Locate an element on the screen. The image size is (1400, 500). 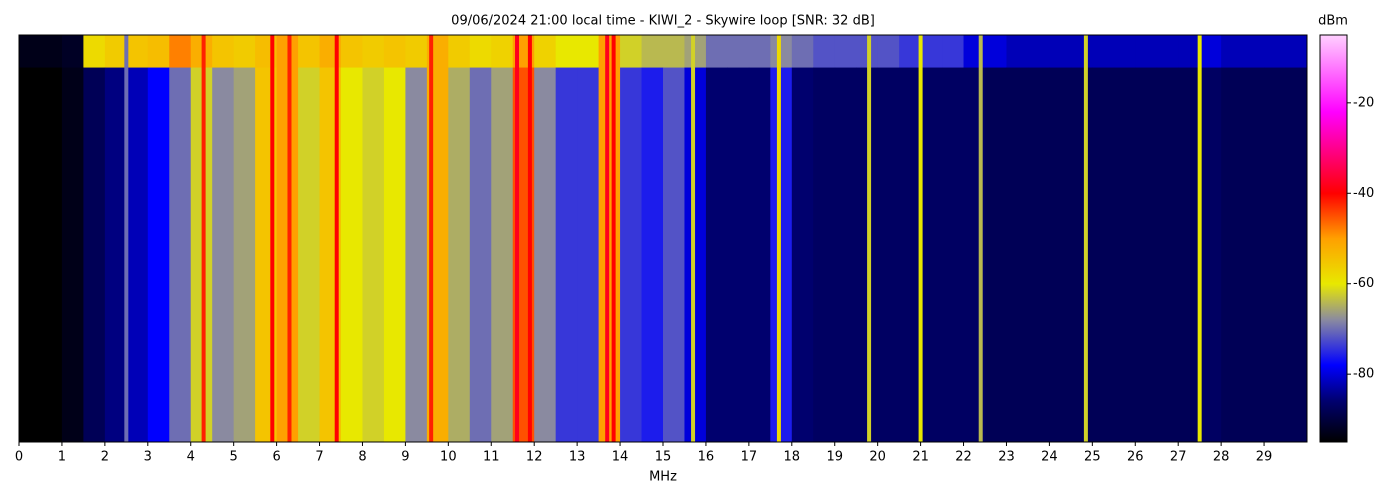
x-tick-label: 3 is located at coordinates (148, 457).